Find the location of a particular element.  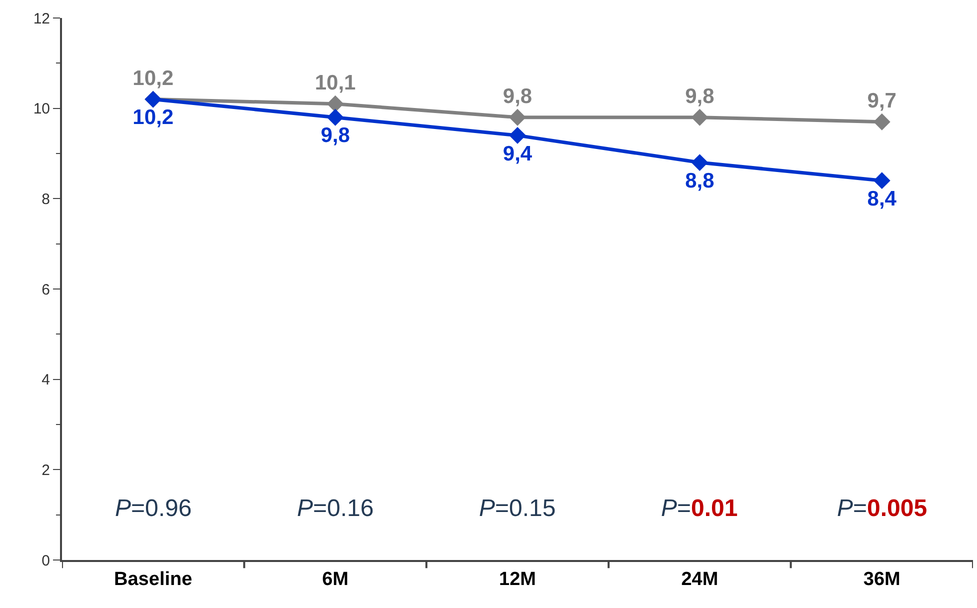

y-tick-label: 4 is located at coordinates (46, 380).